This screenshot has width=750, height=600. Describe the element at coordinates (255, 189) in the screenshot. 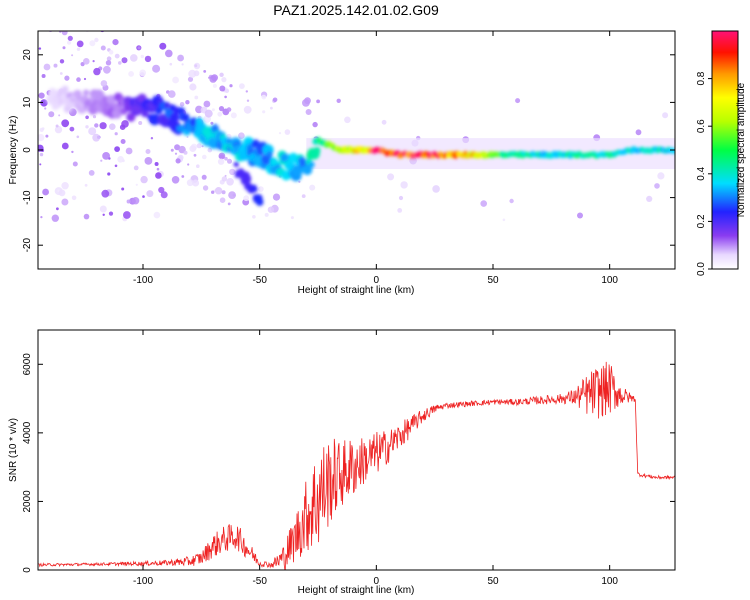

I see `branch-mark` at that location.